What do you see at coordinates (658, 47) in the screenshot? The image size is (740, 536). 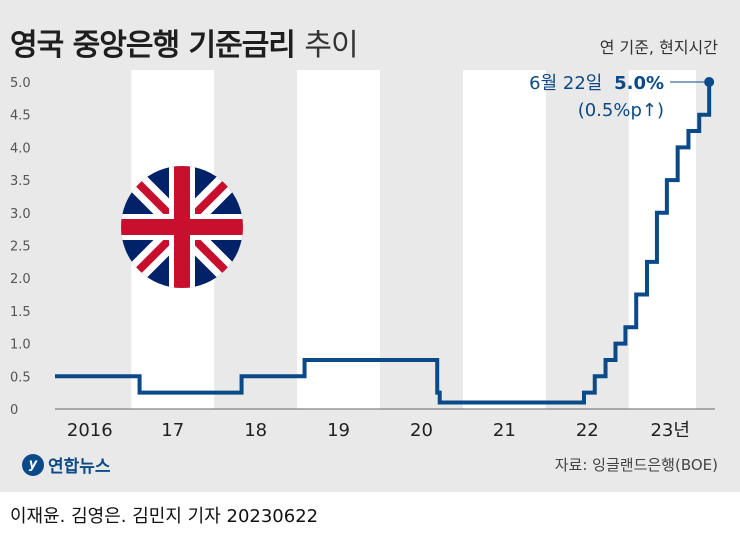 I see `chart-subtitle: 연 기준, 현지시간` at bounding box center [658, 47].